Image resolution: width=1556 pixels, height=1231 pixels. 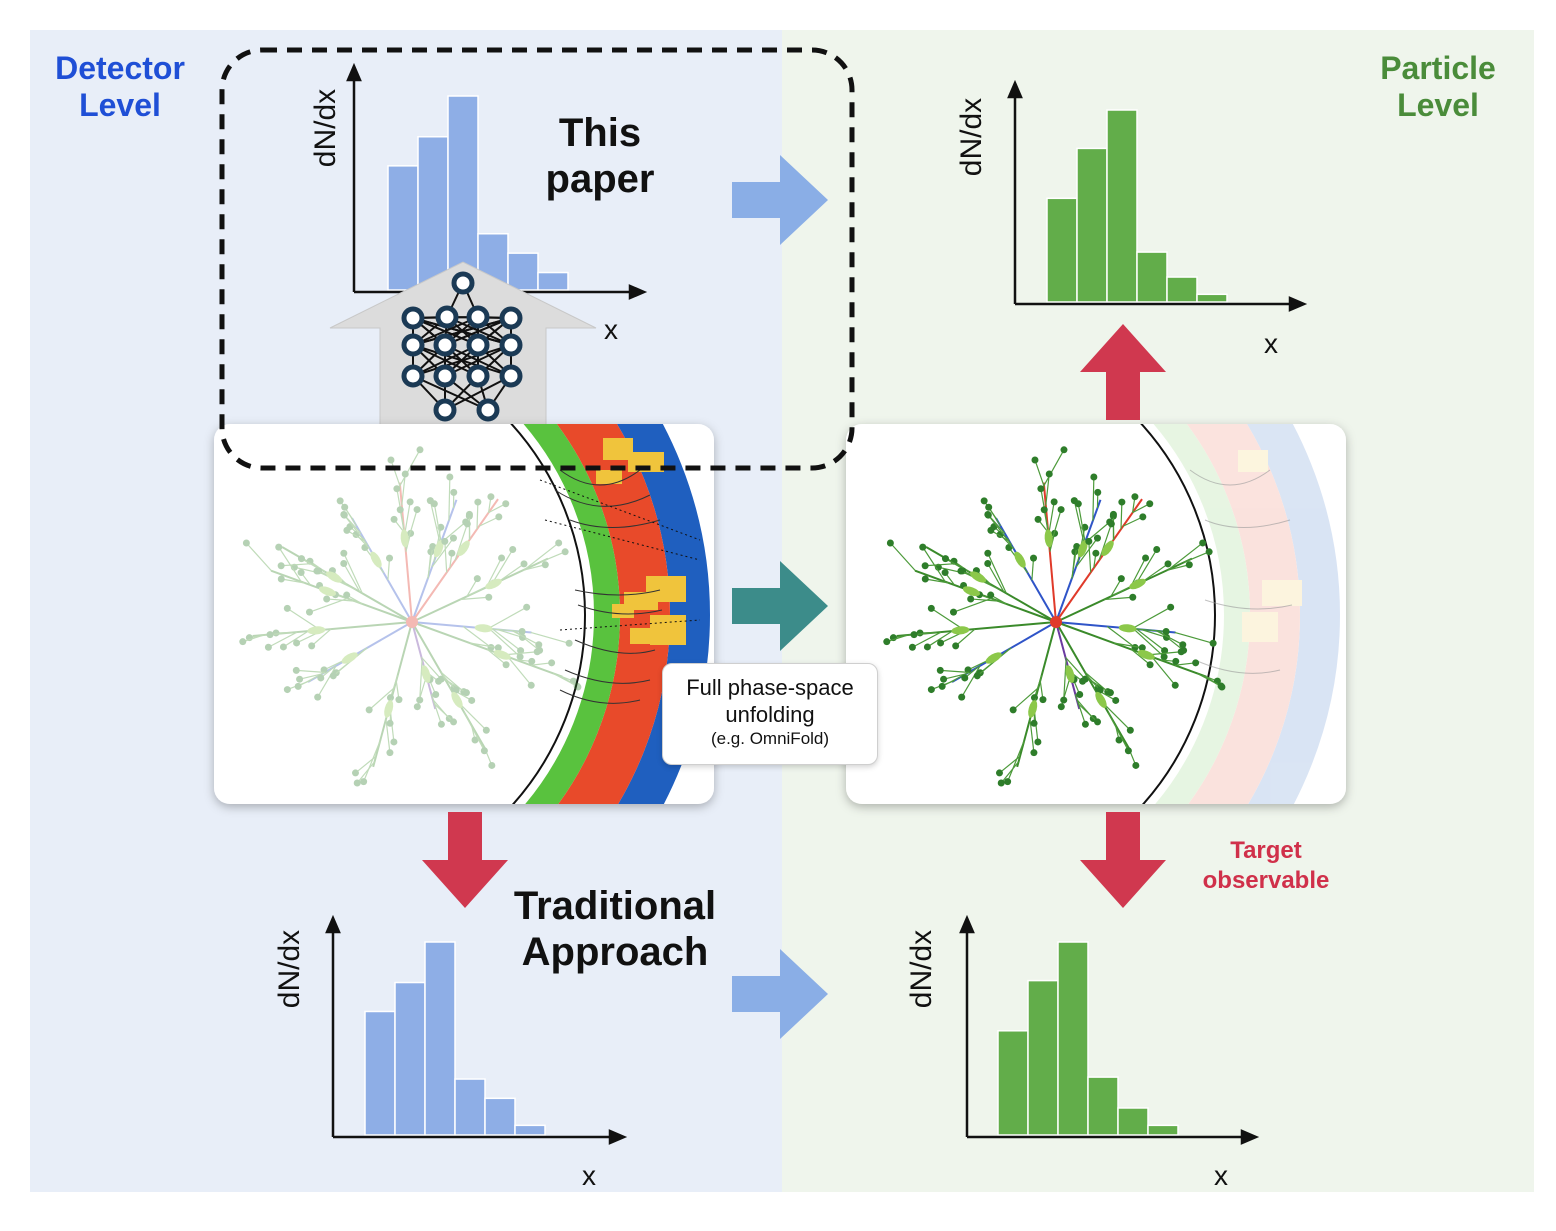 What do you see at coordinates (1266, 851) in the screenshot?
I see `target-line1: Target` at bounding box center [1266, 851].